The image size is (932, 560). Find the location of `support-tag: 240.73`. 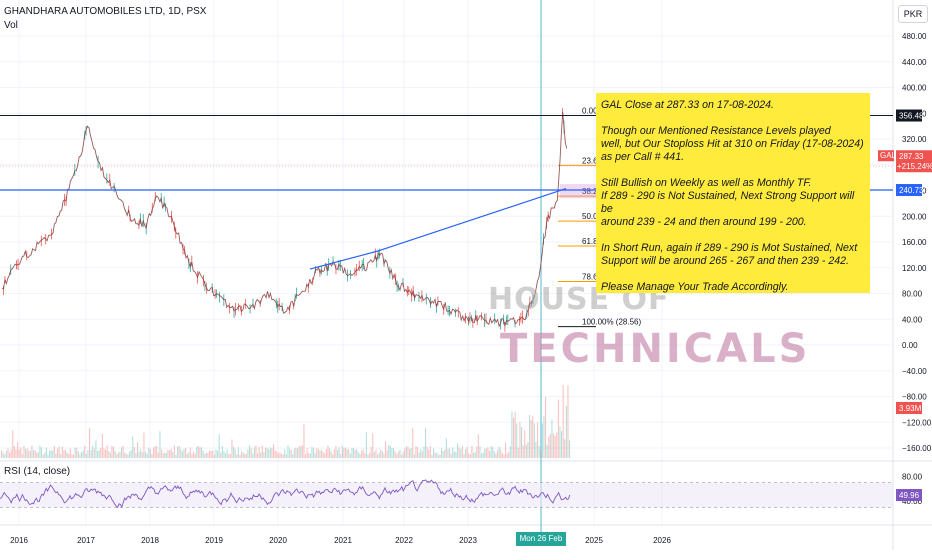

support-tag: 240.73 is located at coordinates (911, 190).